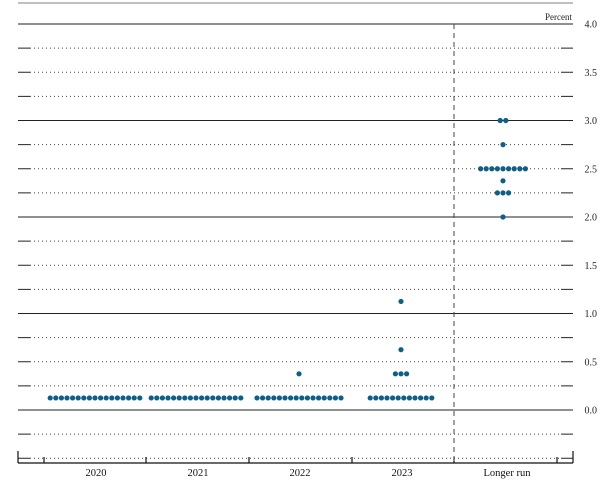 The height and width of the screenshot is (497, 615). Describe the element at coordinates (591, 314) in the screenshot. I see `y-tick-label: 1.0` at that location.